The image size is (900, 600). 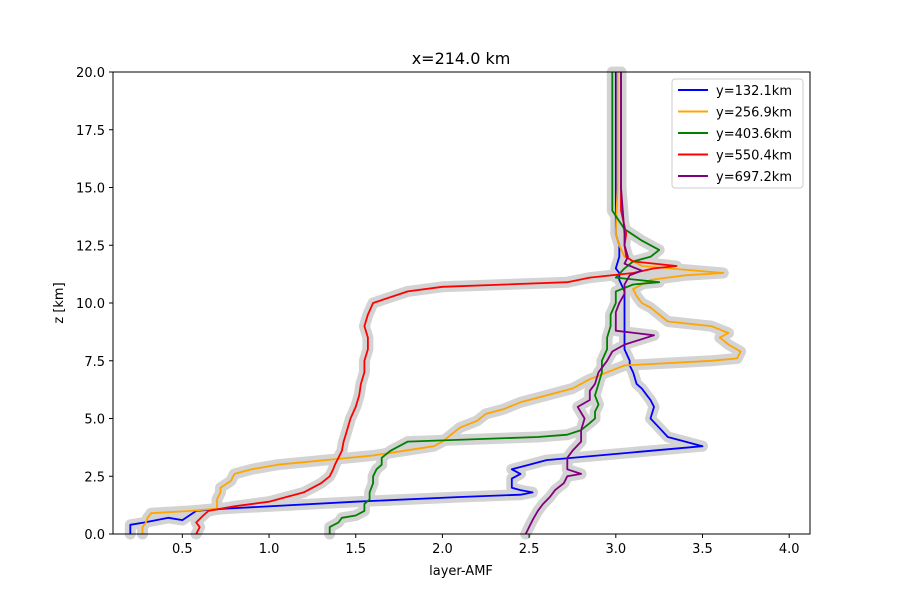 I want to click on legend-label: y=550.4km, so click(x=754, y=156).